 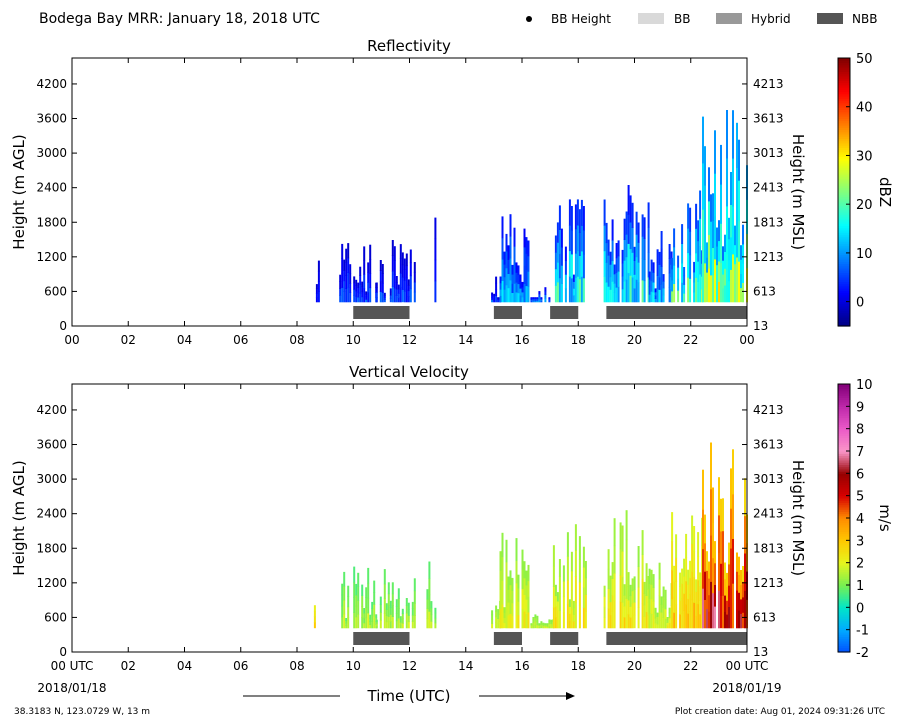 I want to click on y-tick-label: 600, so click(x=55, y=291).